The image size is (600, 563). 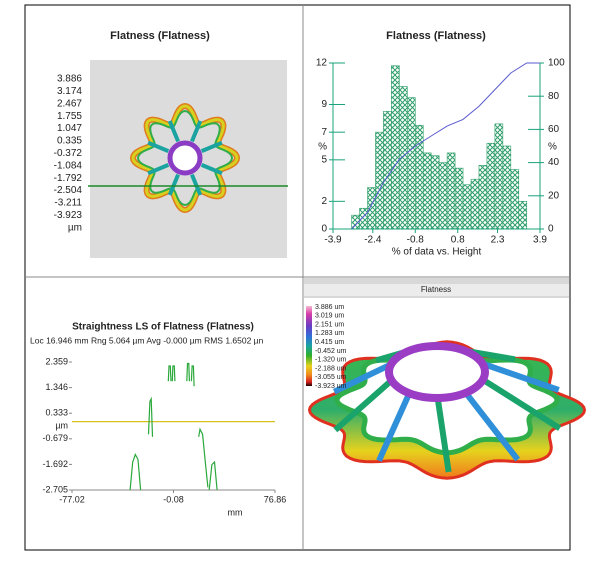 I want to click on map-ring, so click(x=185, y=158).